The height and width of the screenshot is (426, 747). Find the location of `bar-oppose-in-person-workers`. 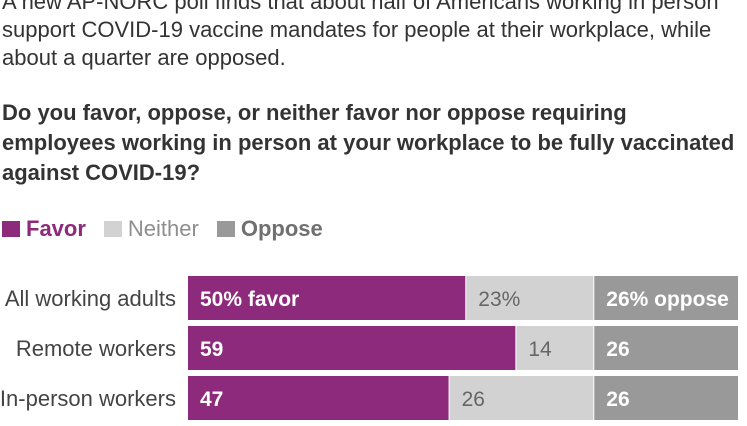

bar-oppose-in-person-workers is located at coordinates (666, 398).